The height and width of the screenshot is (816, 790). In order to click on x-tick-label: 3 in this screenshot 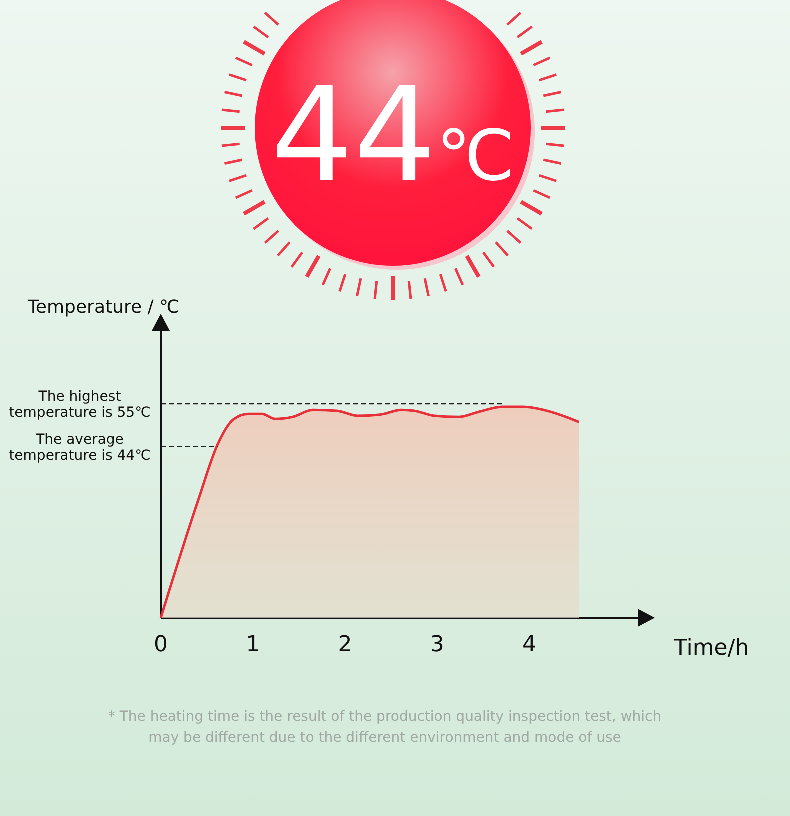, I will do `click(437, 645)`.